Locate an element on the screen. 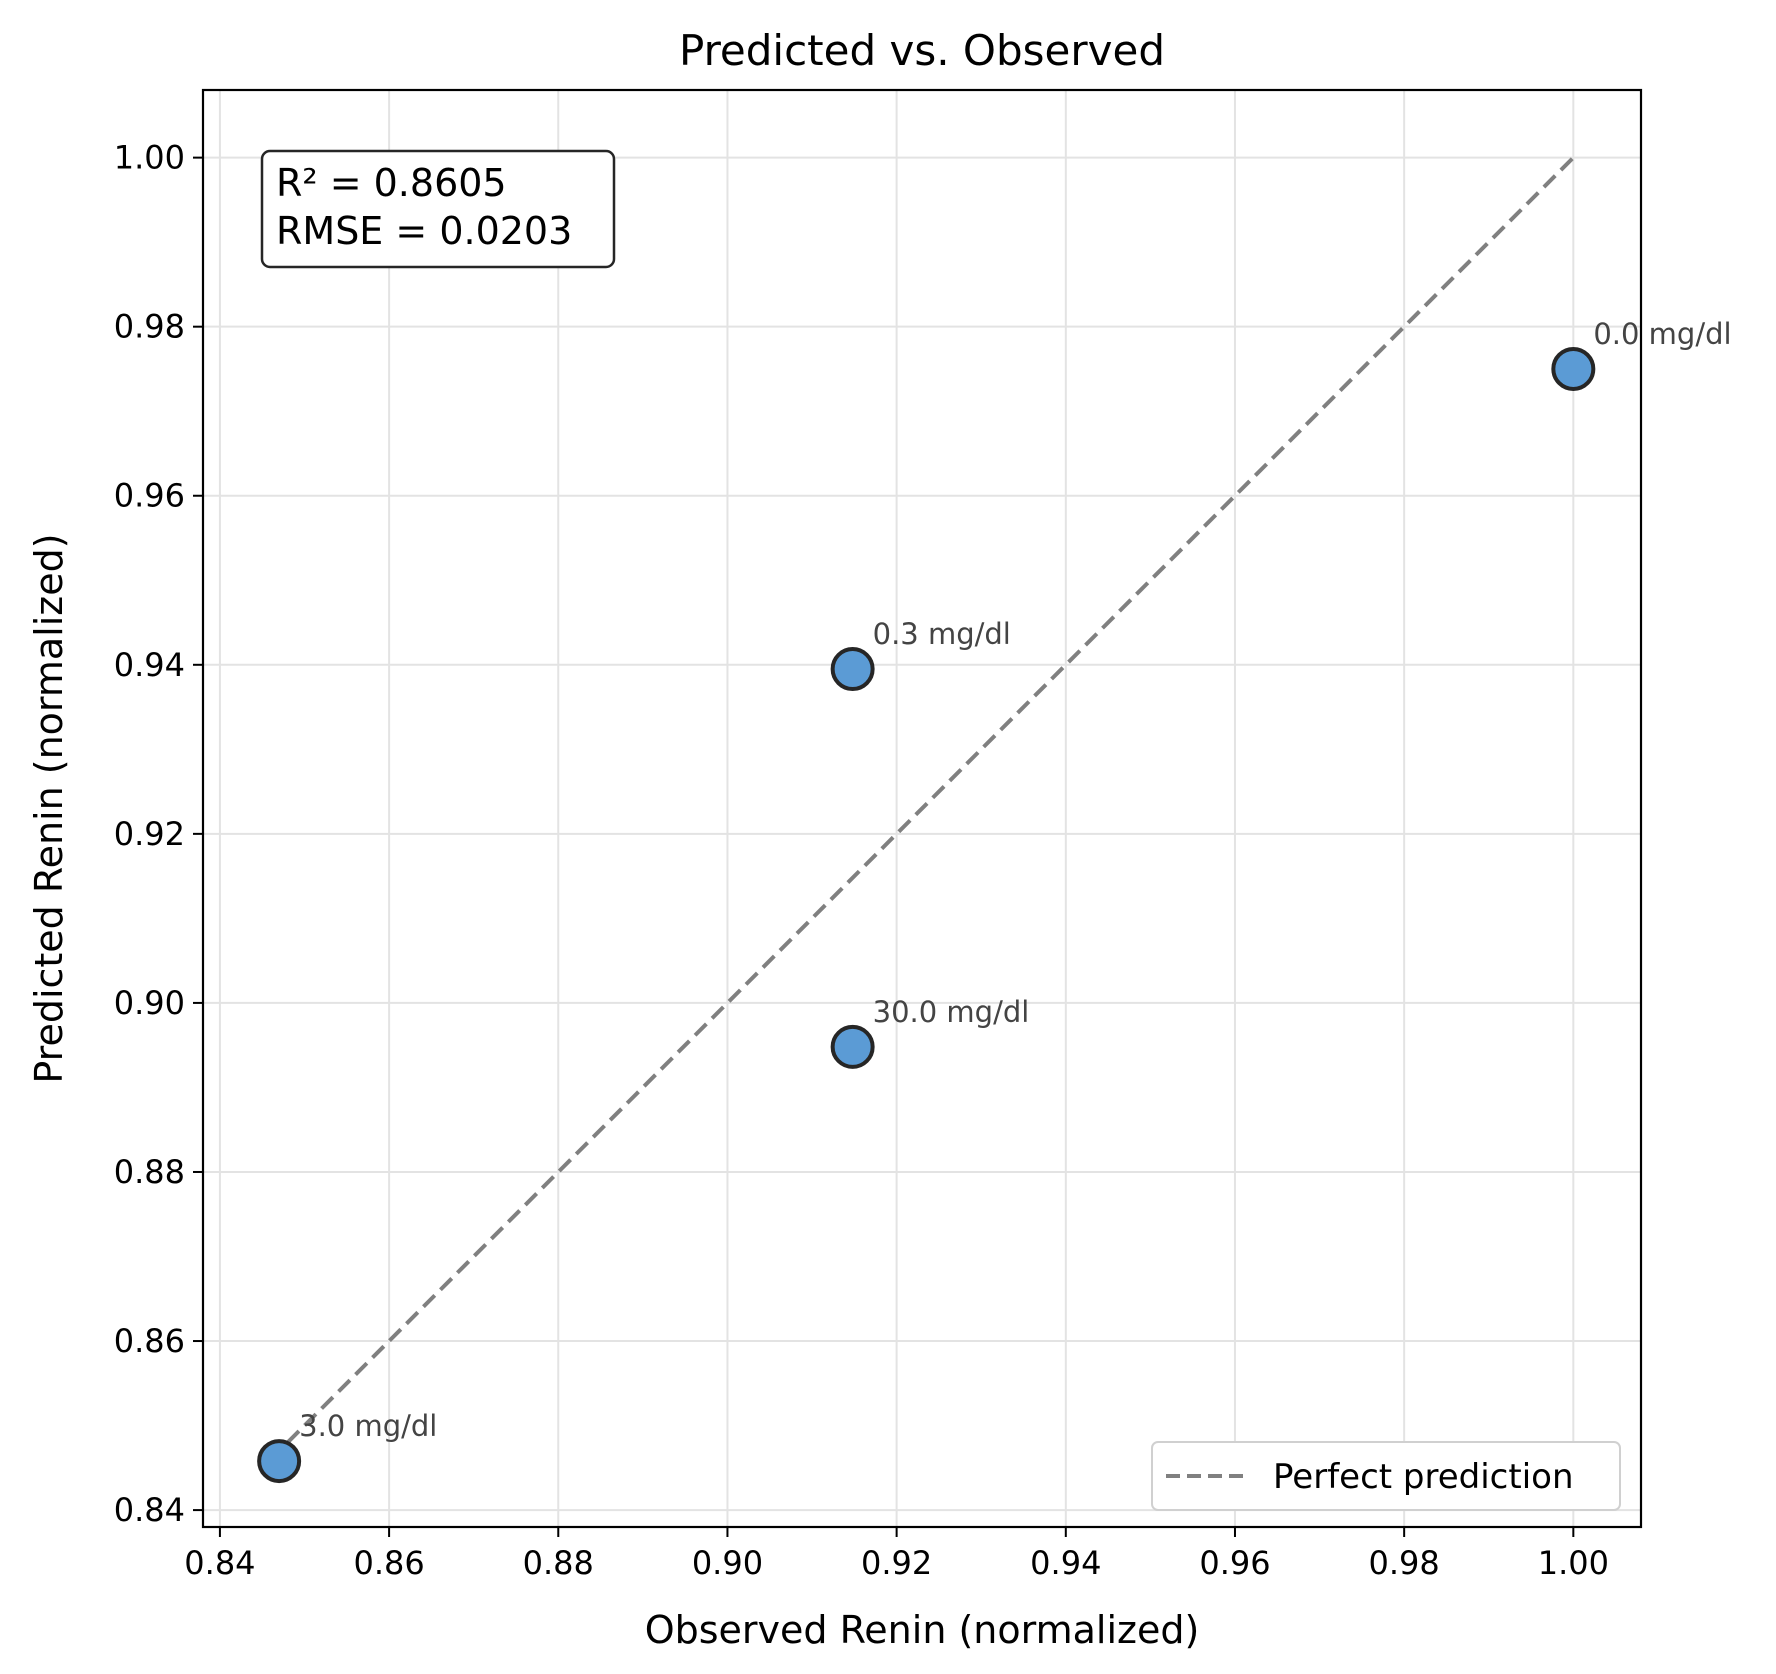 The height and width of the screenshot is (1674, 1776). y-tick-label: 0.84 is located at coordinates (149, 1510).